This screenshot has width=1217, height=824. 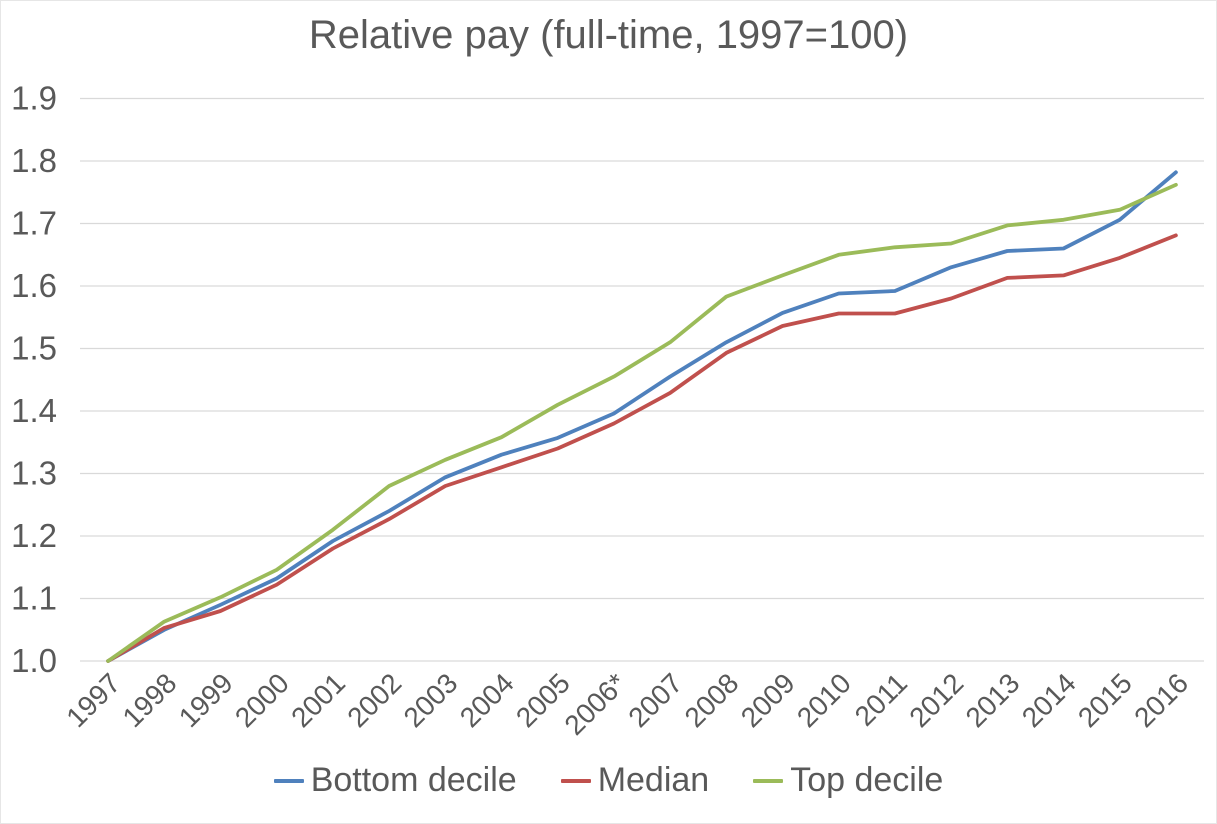 What do you see at coordinates (93, 700) in the screenshot?
I see `x-axis-label: 1997` at bounding box center [93, 700].